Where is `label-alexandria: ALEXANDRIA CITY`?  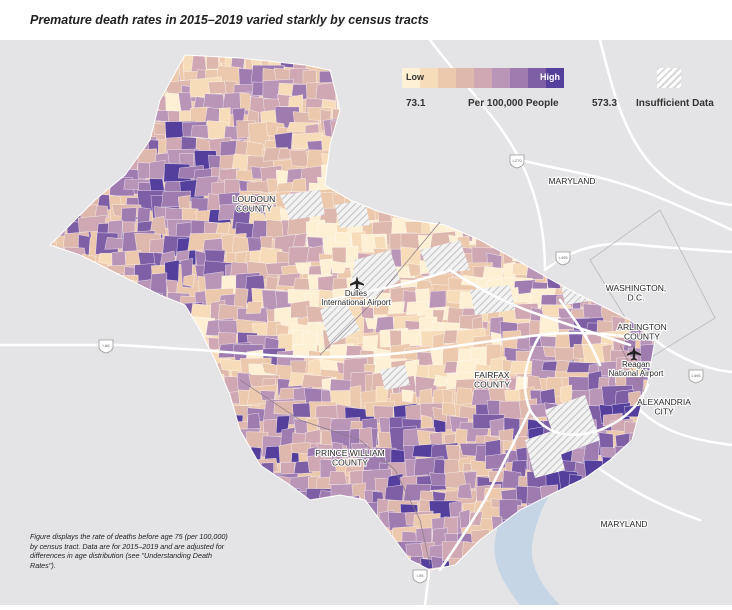
label-alexandria: ALEXANDRIA CITY is located at coordinates (664, 406).